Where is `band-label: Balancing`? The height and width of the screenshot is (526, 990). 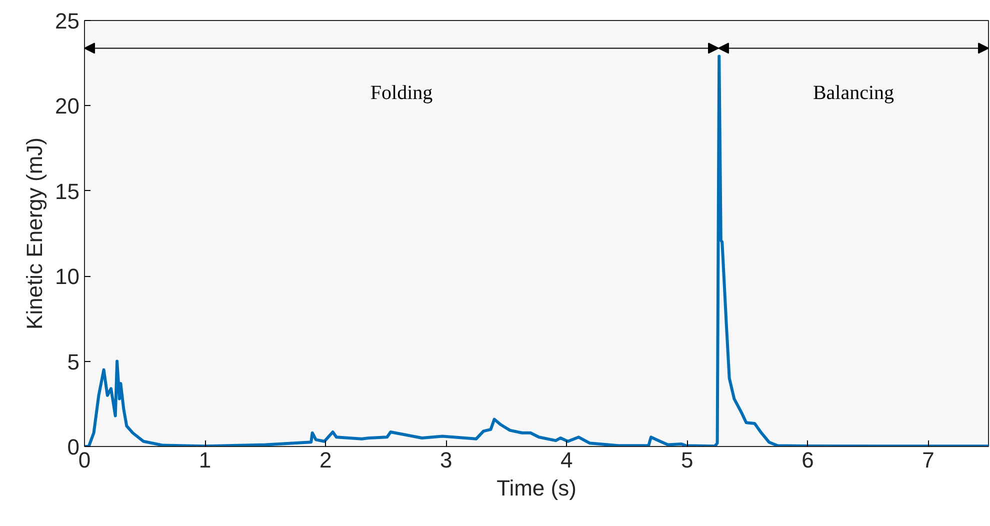 band-label: Balancing is located at coordinates (853, 93).